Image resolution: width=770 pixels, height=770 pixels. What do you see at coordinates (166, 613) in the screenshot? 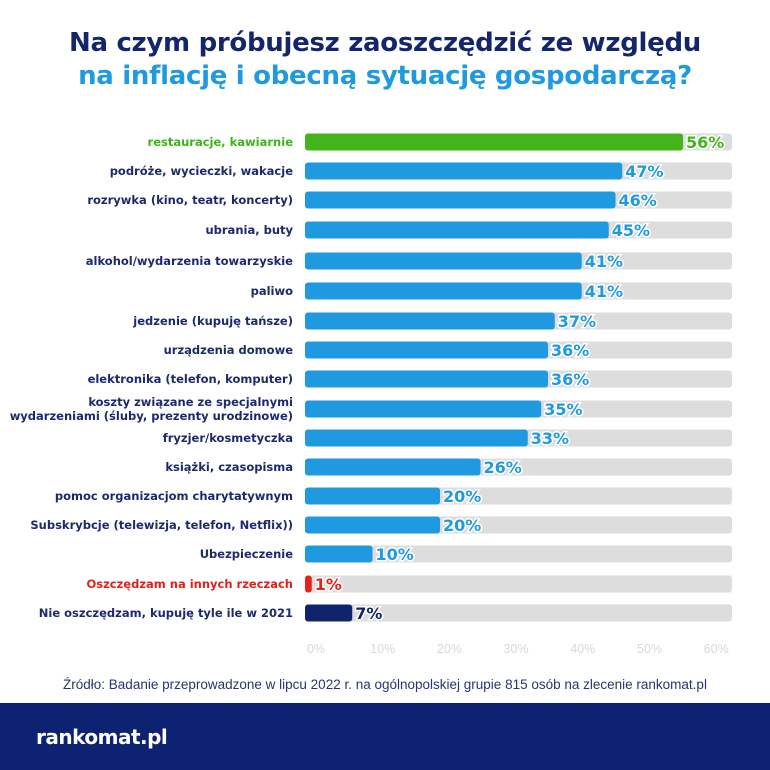
I see `category-label: Nie oszczędzam, kupuję tyle ile w 2021` at bounding box center [166, 613].